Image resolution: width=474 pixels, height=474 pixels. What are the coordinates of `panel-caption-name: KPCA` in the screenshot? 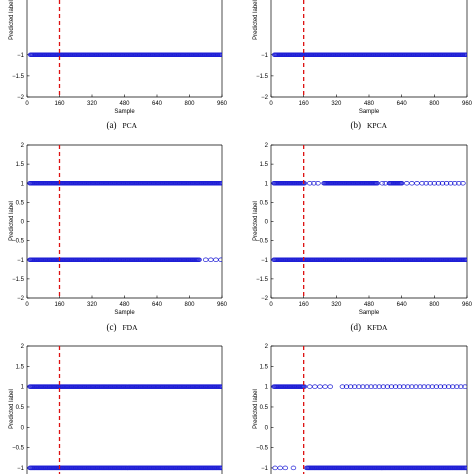 It's located at (377, 125).